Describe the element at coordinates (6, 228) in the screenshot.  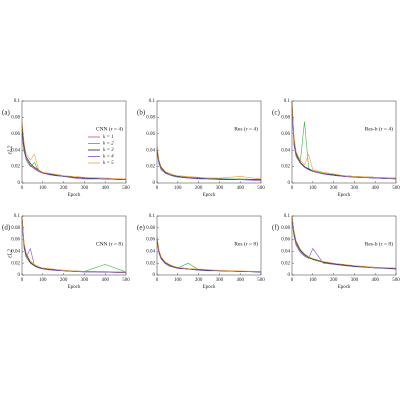
I see `panel-label: (d)` at that location.